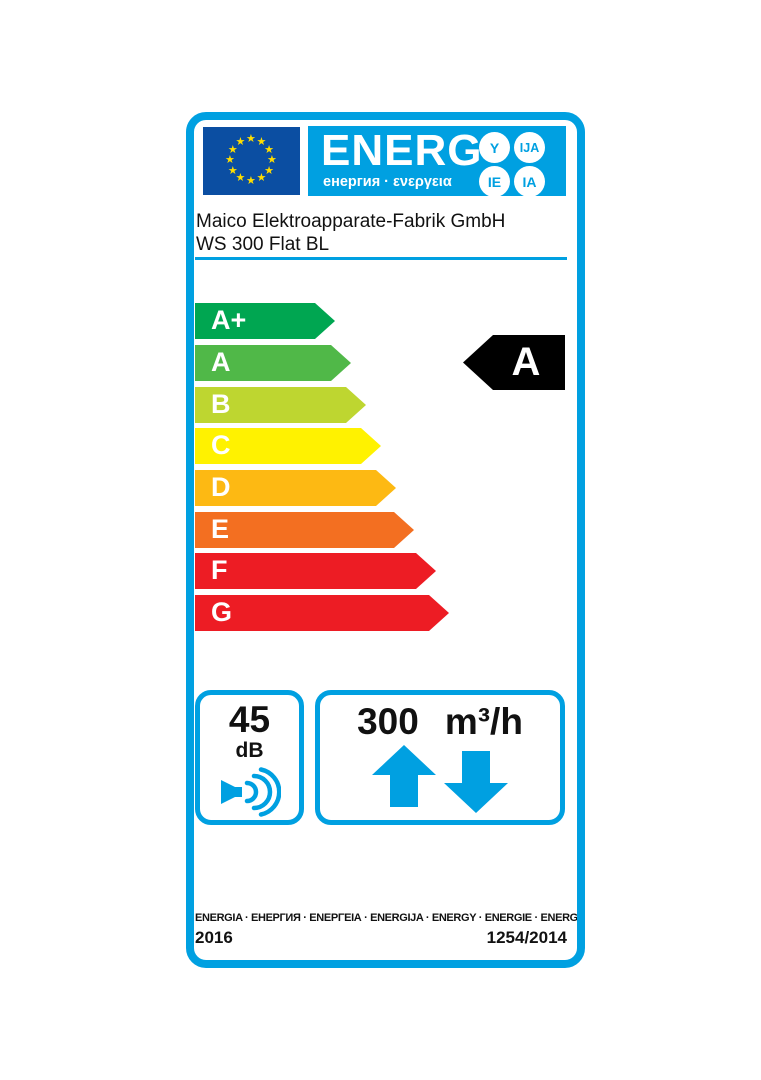 This screenshot has width=761, height=1080. What do you see at coordinates (483, 721) in the screenshot?
I see `airflow-unit: m³/h` at bounding box center [483, 721].